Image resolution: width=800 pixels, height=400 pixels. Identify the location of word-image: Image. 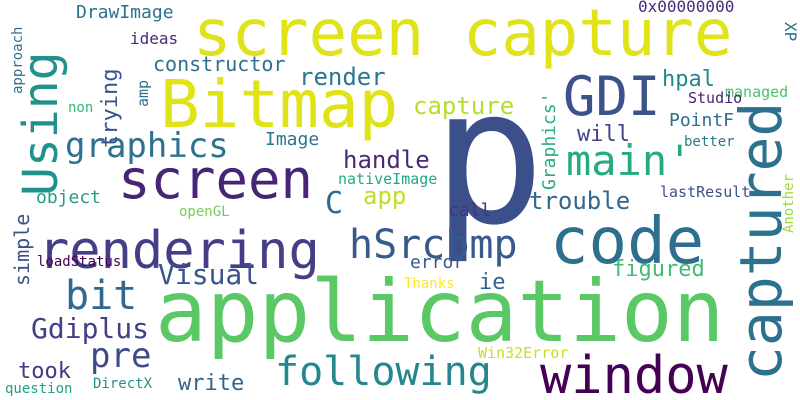
(292, 139).